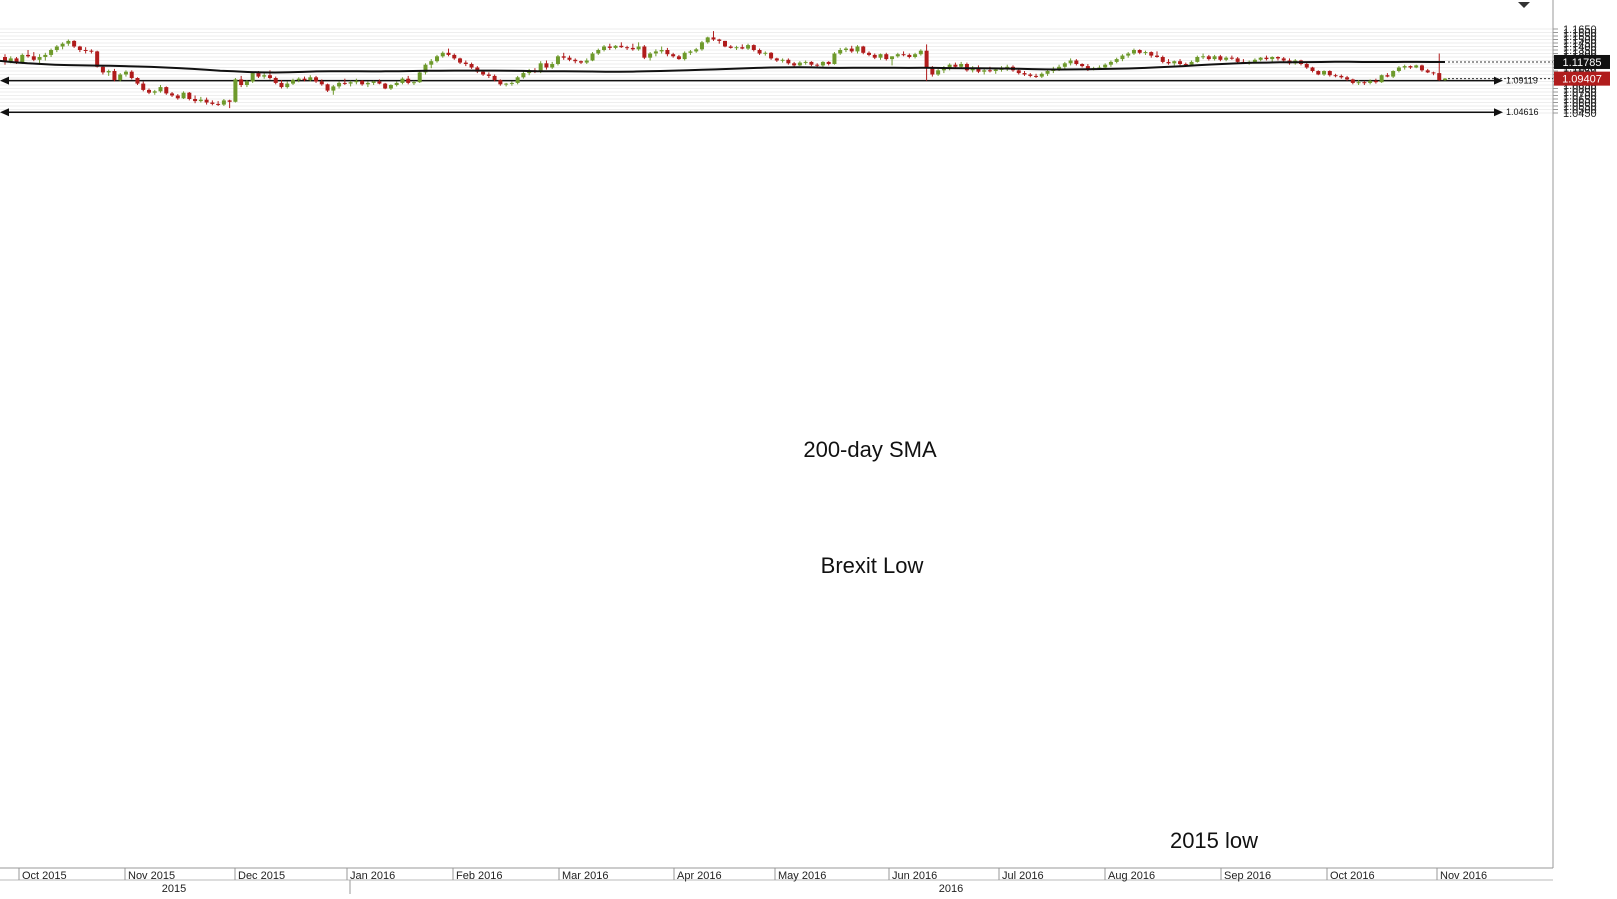  Describe the element at coordinates (1580, 104) in the screenshot. I see `y-tick-label: 1.0600` at that location.